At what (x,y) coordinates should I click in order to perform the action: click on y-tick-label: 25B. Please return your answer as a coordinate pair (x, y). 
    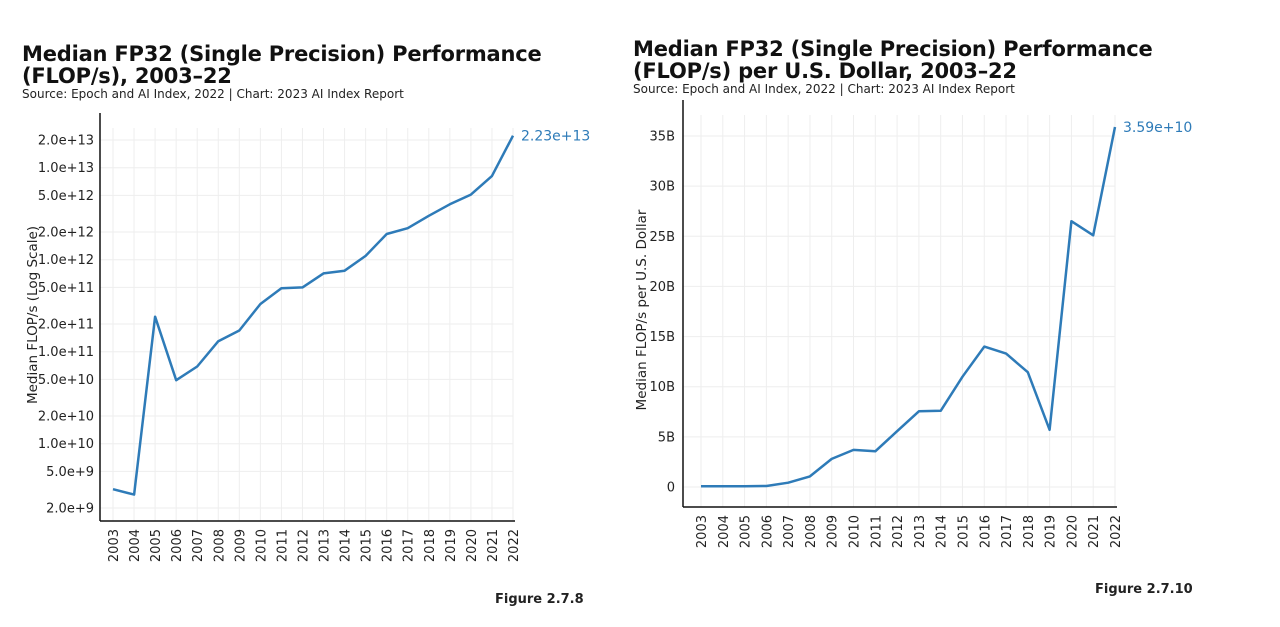
    Looking at the image, I should click on (662, 237).